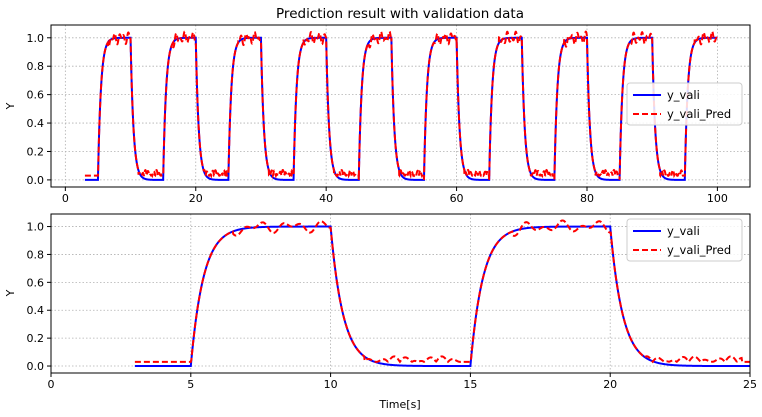  I want to click on top-x-tick-label: 0, so click(65, 198).